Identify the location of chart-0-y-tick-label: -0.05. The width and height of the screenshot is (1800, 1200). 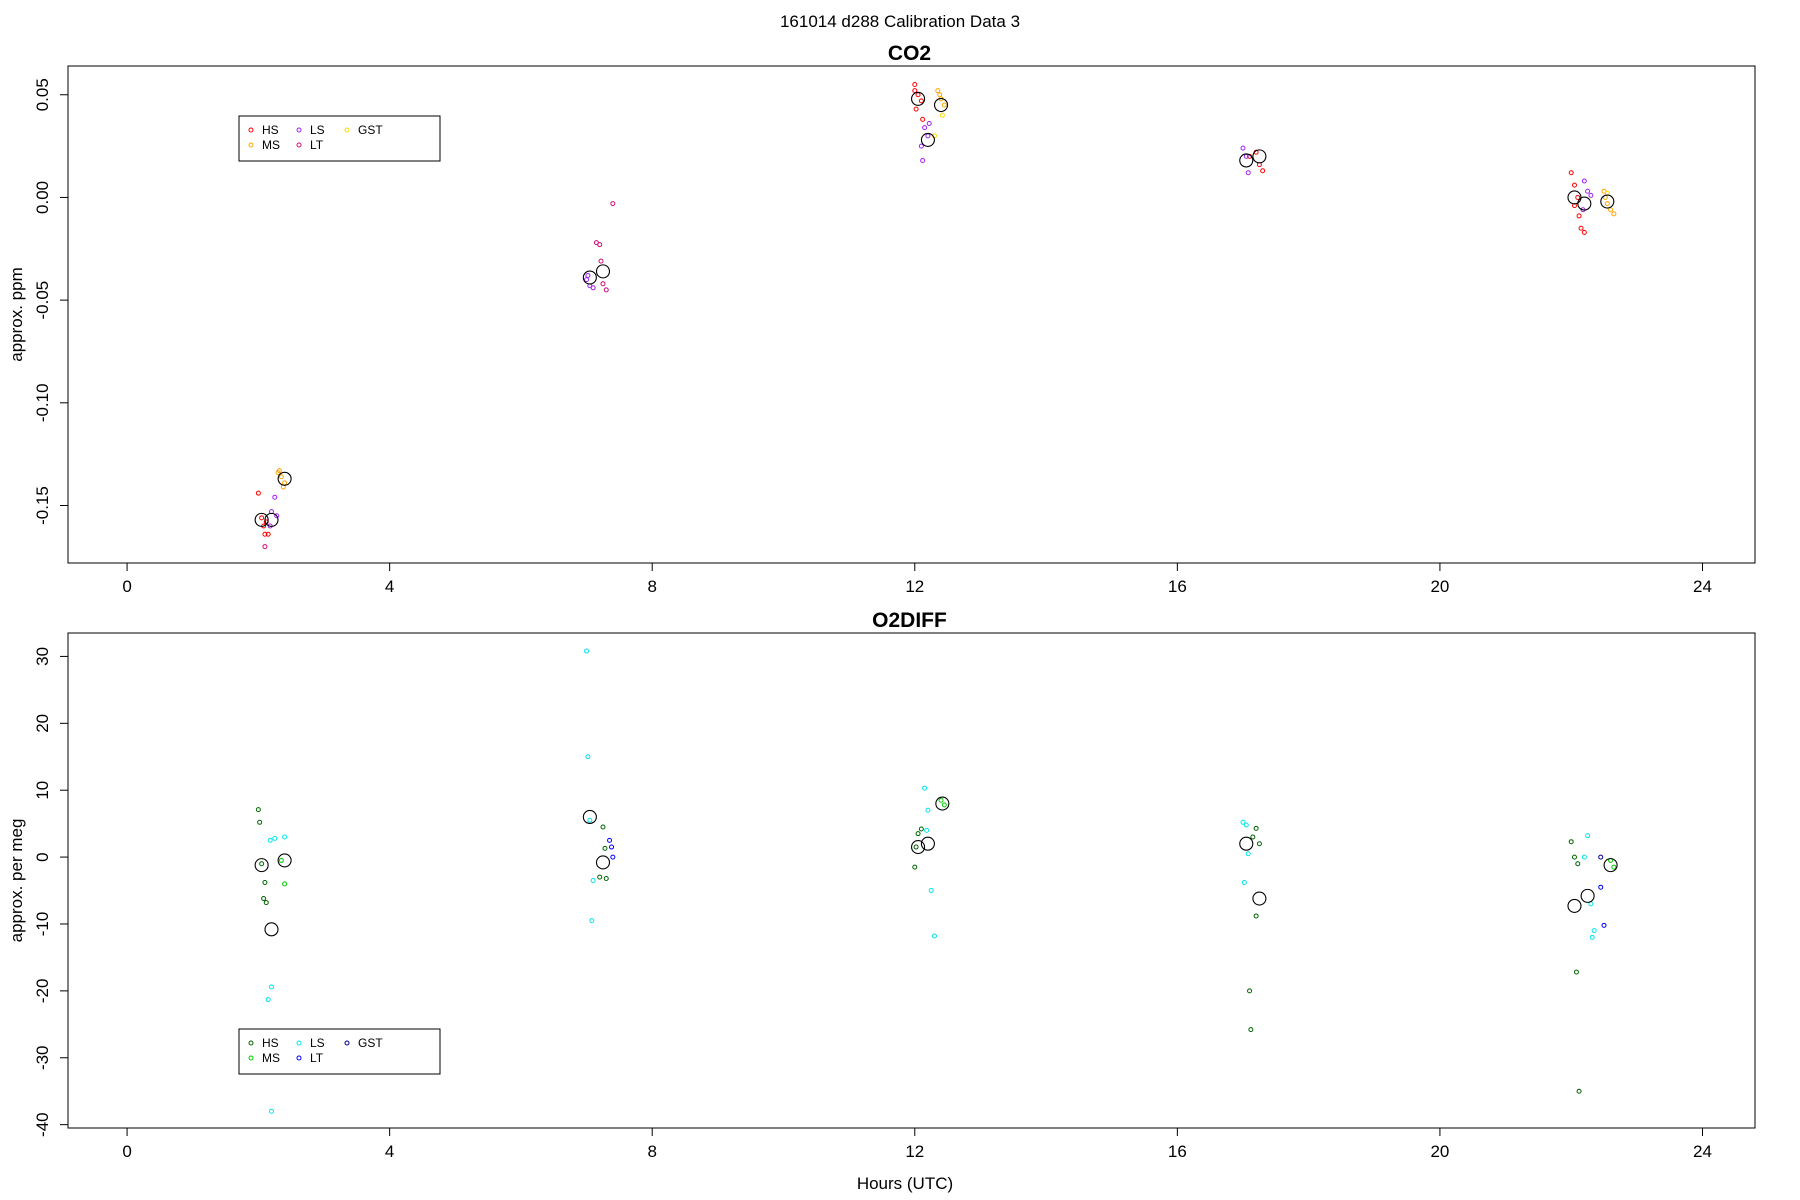
(42, 300).